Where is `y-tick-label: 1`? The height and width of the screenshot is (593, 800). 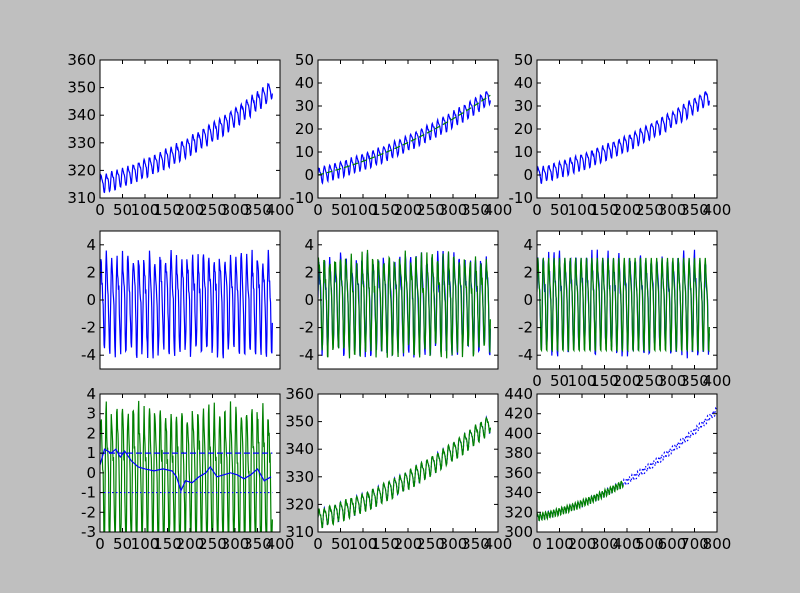
y-tick-label: 1 is located at coordinates (91, 453).